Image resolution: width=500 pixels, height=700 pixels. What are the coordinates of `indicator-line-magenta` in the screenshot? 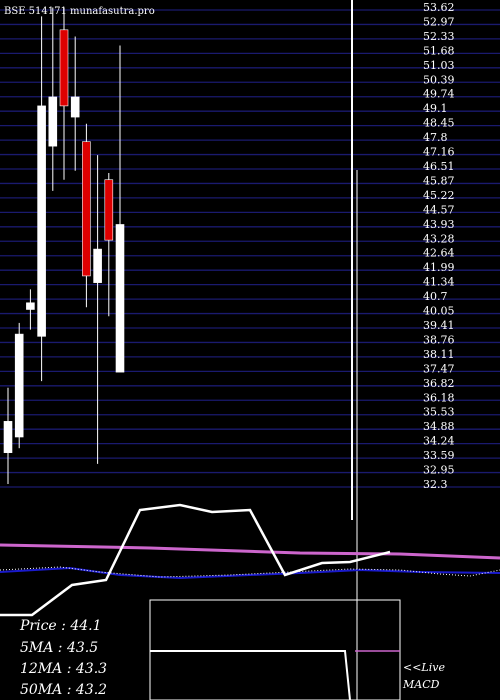 It's located at (250, 551).